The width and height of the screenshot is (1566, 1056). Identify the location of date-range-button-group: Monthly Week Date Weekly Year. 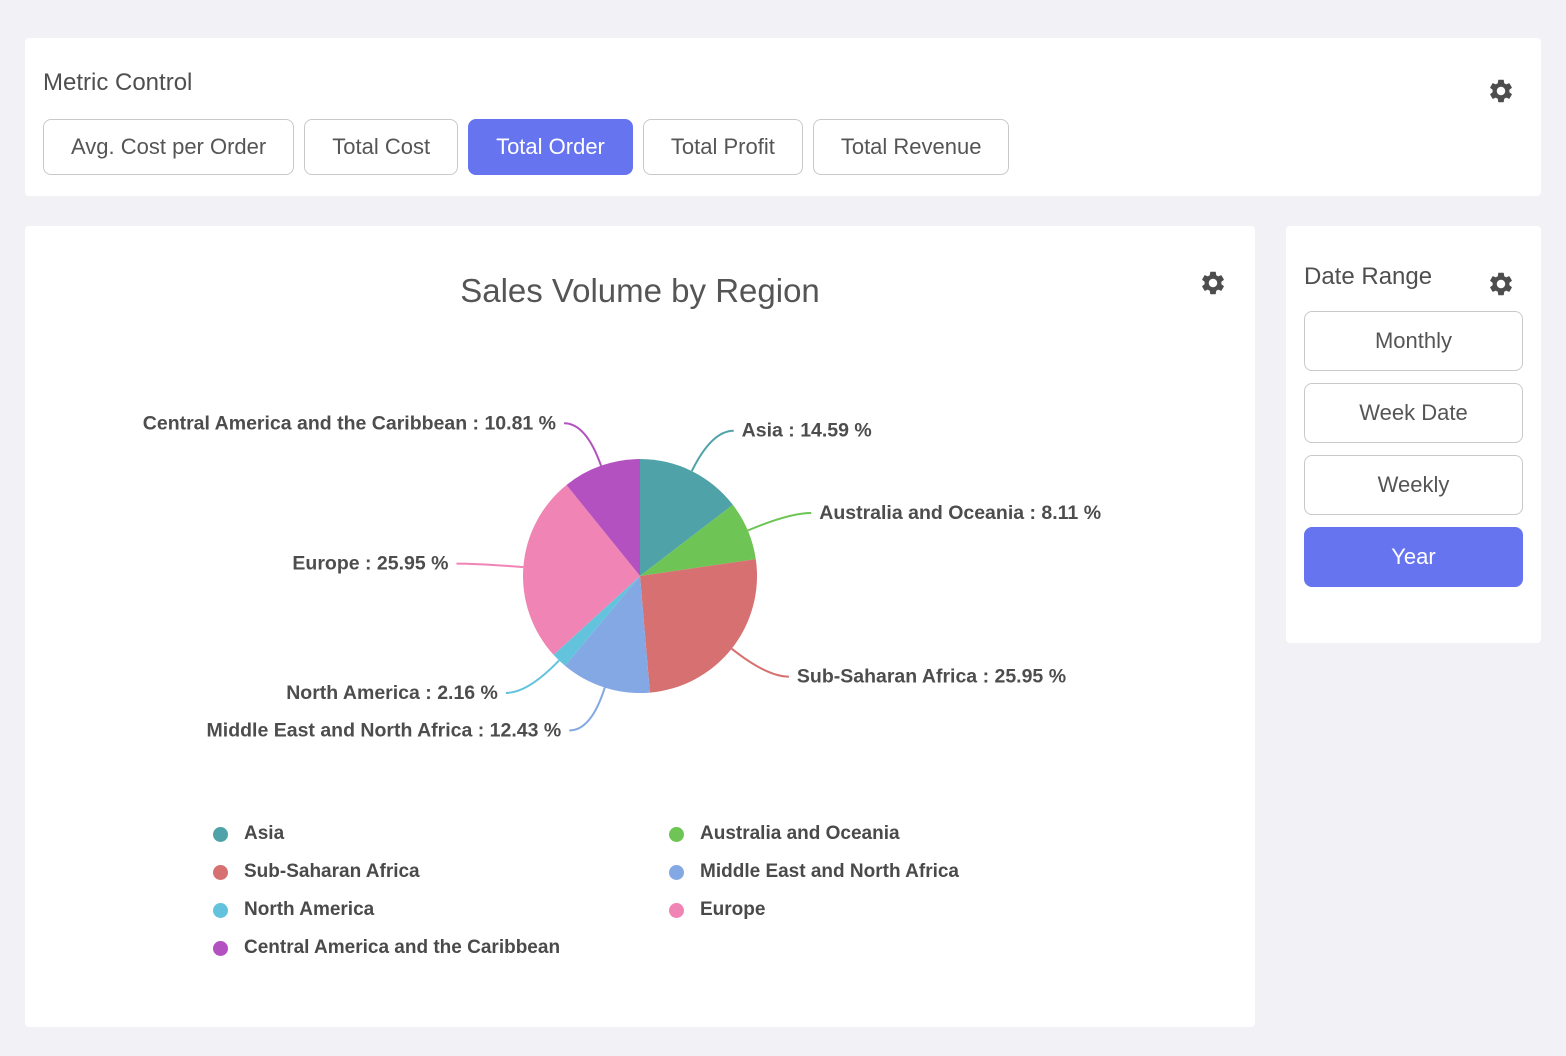
(1413, 449).